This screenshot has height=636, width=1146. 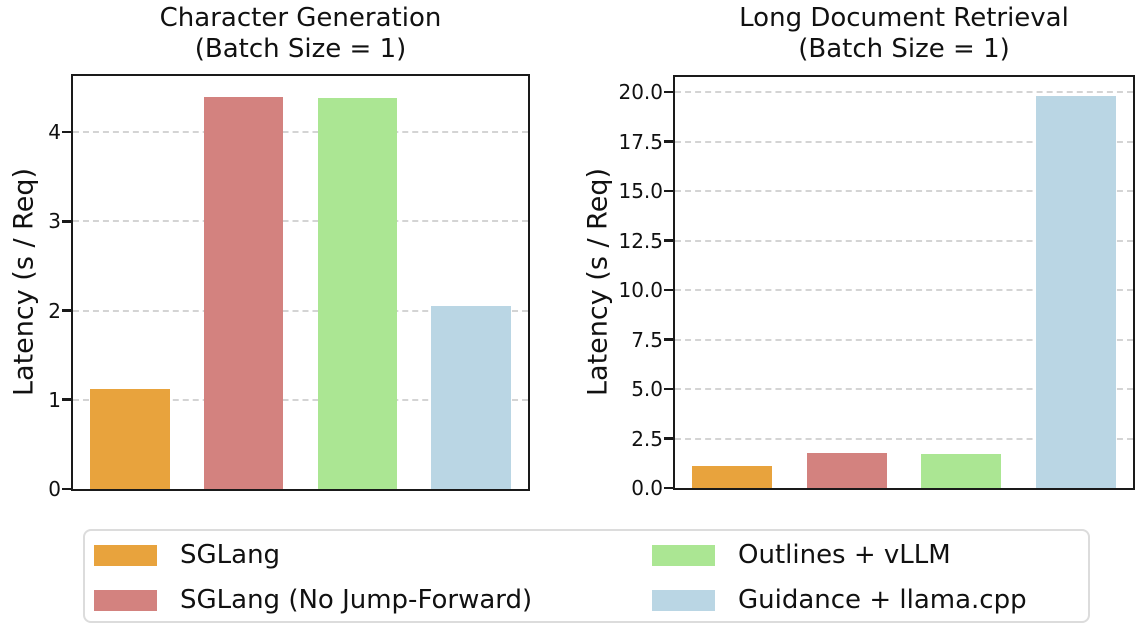 I want to click on y-tick-label: 2, so click(x=54, y=310).